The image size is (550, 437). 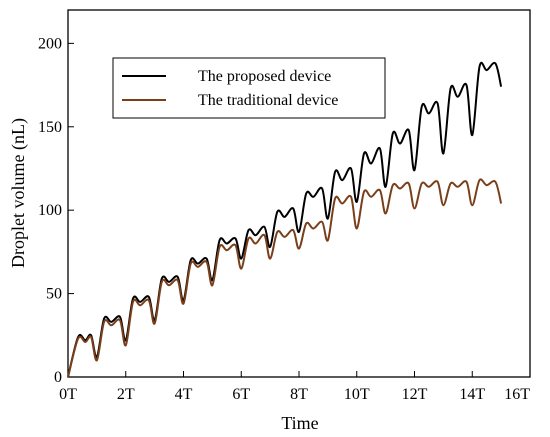 What do you see at coordinates (415, 394) in the screenshot?
I see `x-tick-label: 12T` at bounding box center [415, 394].